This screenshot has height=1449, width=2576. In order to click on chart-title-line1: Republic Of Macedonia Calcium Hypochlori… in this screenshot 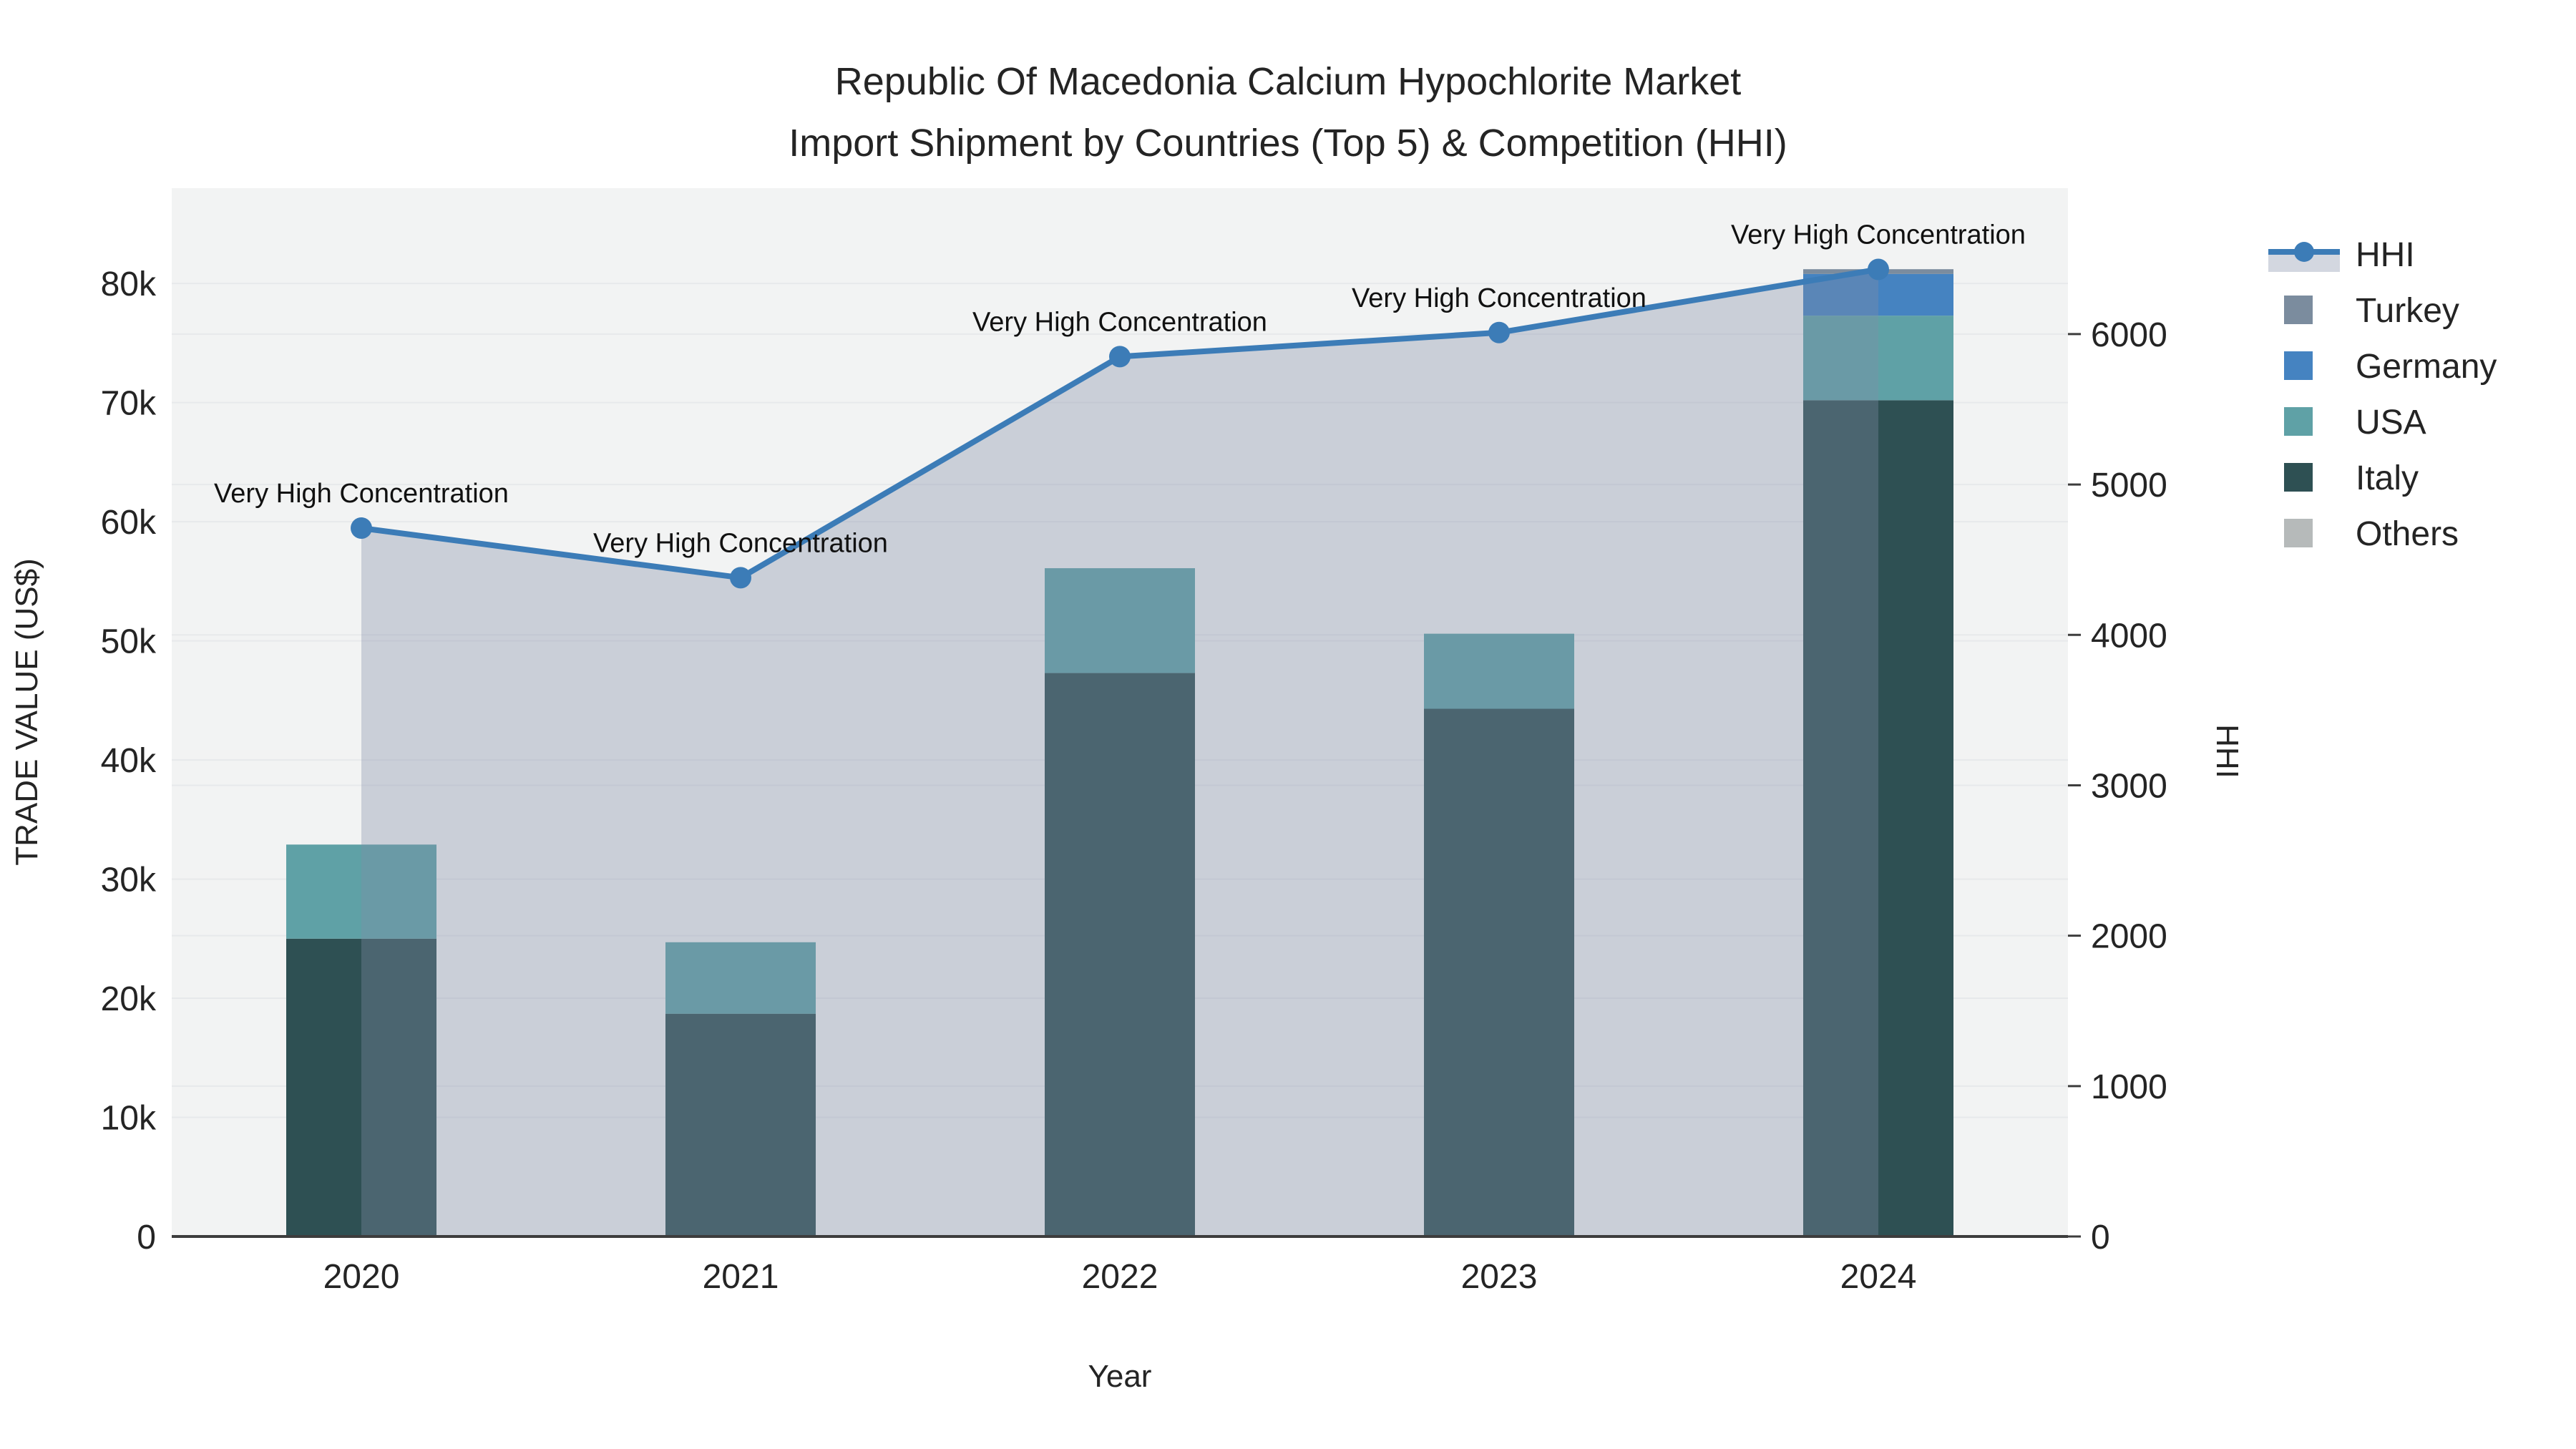, I will do `click(1288, 81)`.